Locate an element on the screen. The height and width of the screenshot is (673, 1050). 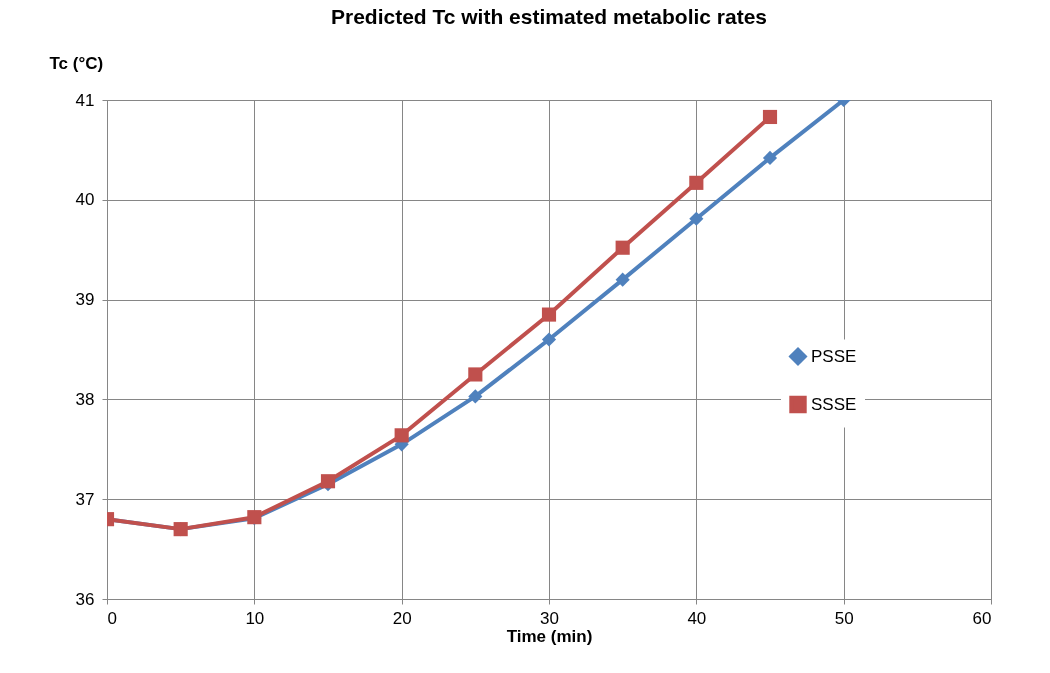
y-axis-title: Tc (°C) is located at coordinates (76, 63).